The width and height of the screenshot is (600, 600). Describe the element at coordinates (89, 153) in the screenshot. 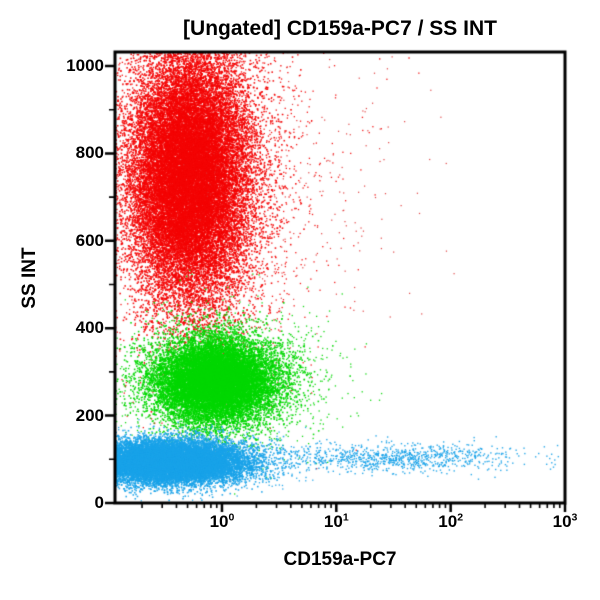

I see `y-tick-label-800: 800` at that location.